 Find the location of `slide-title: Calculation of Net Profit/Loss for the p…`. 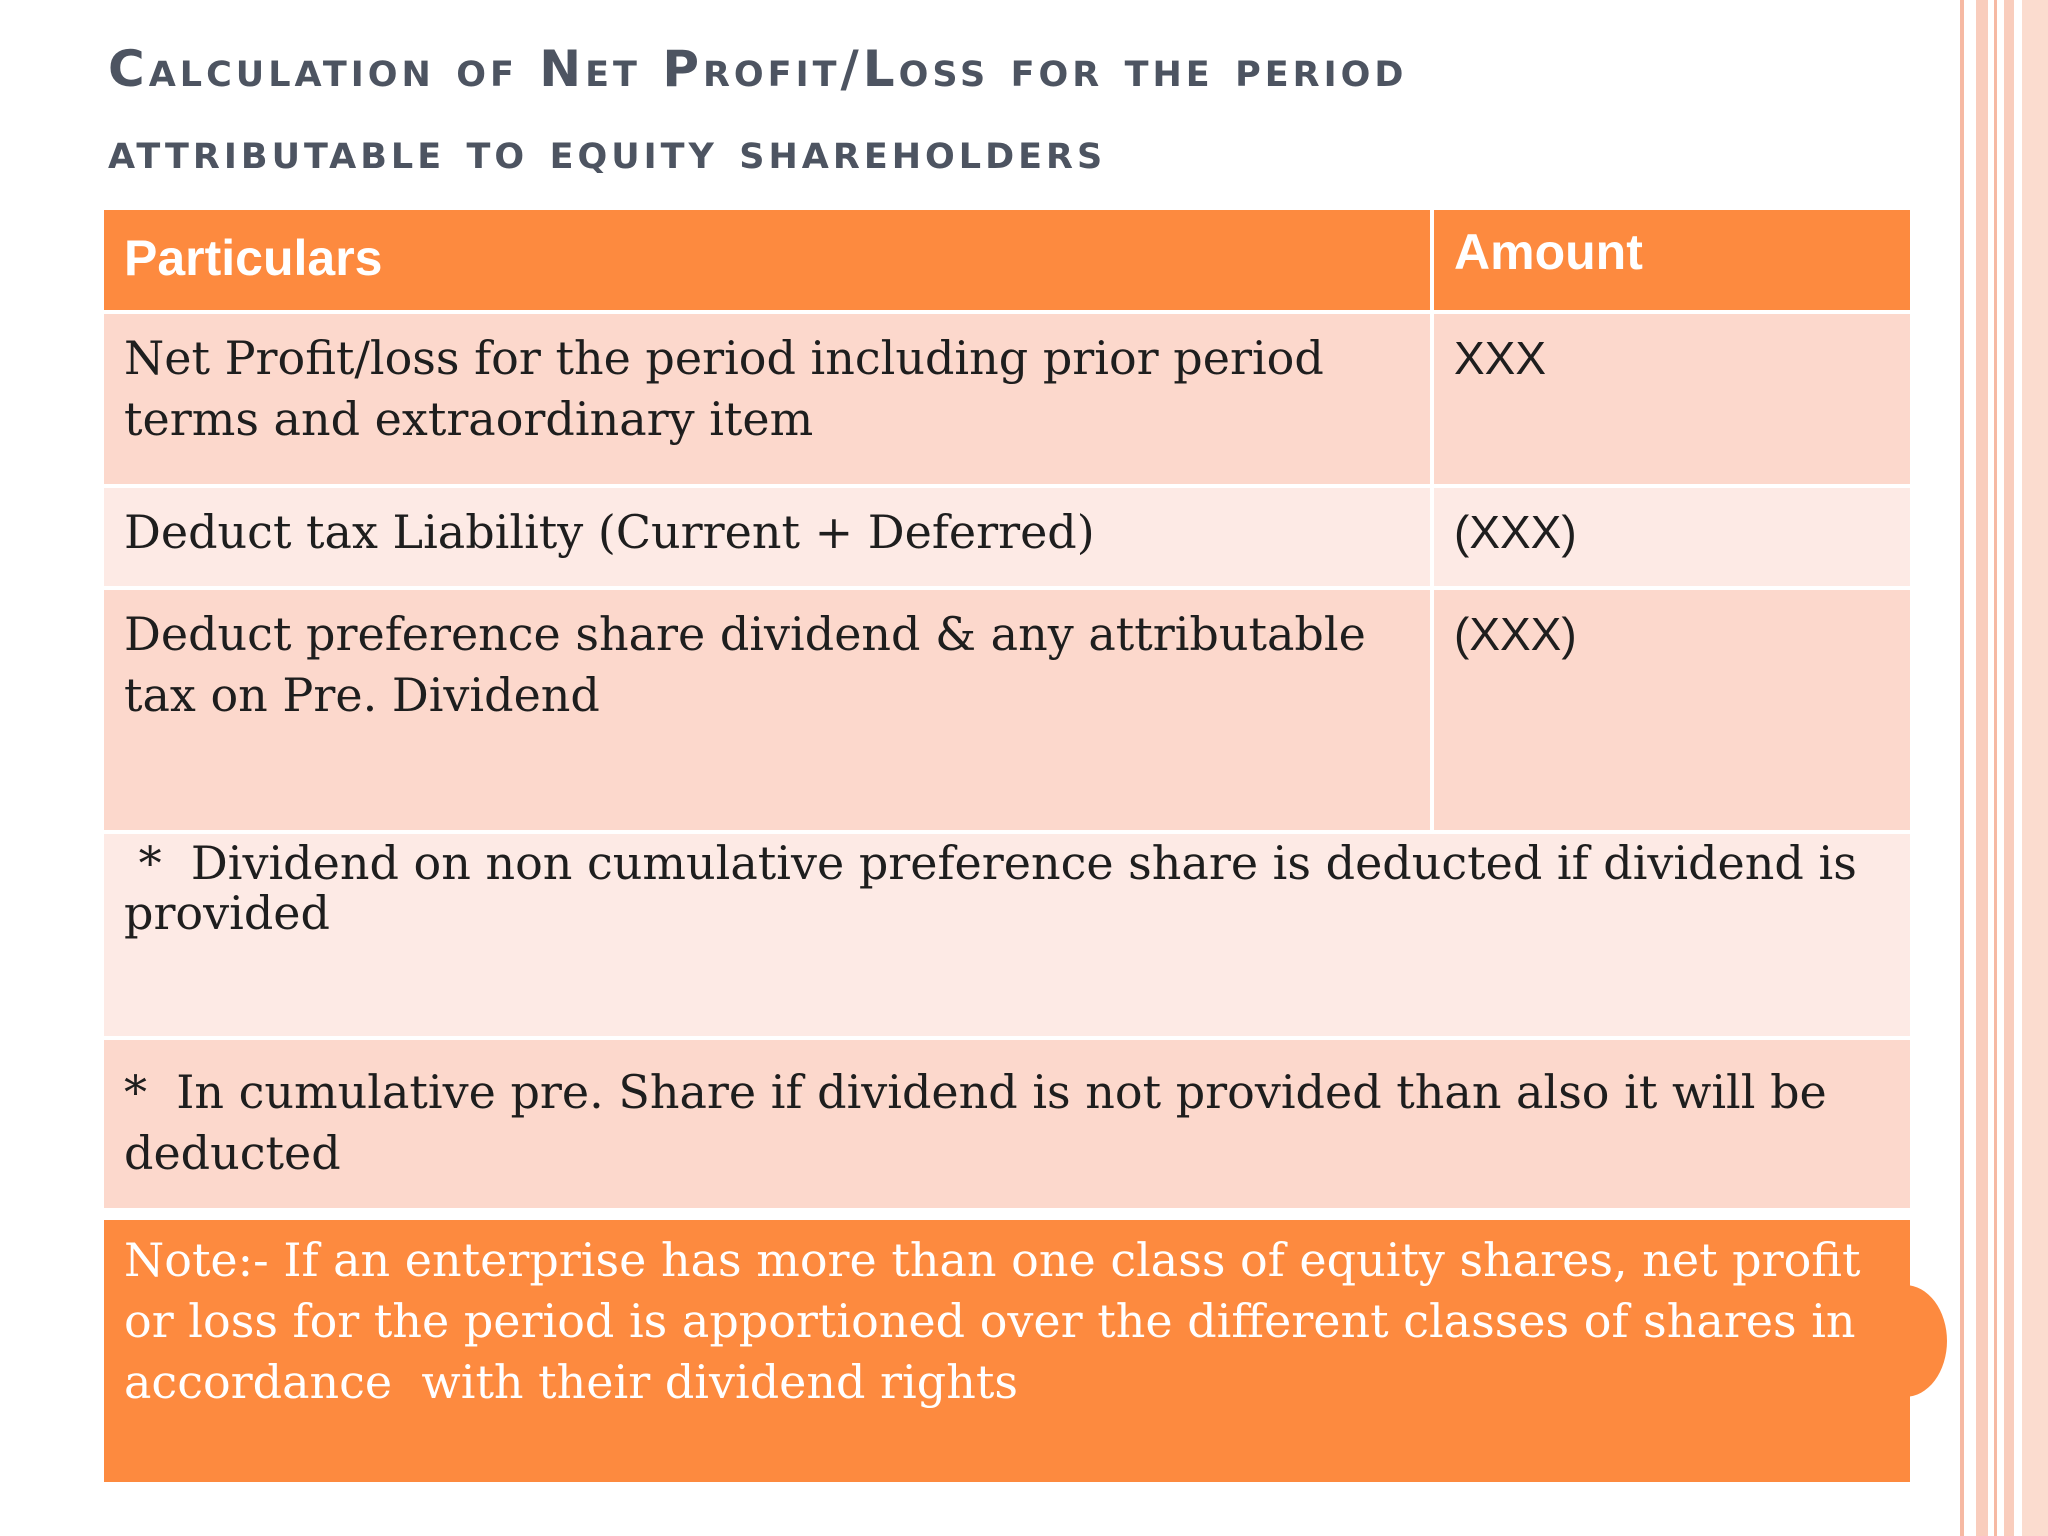

slide-title: Calculation of Net Profit/Loss for the p… is located at coordinates (1008, 110).